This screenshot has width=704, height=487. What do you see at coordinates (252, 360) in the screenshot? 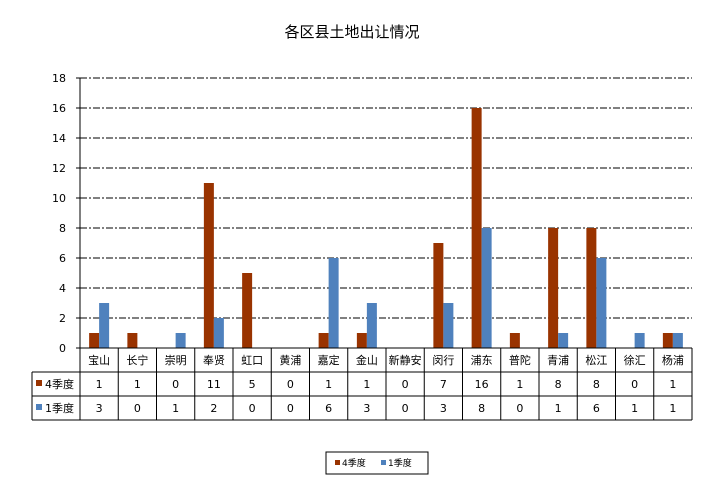
I see `category-label: 虹口` at bounding box center [252, 360].